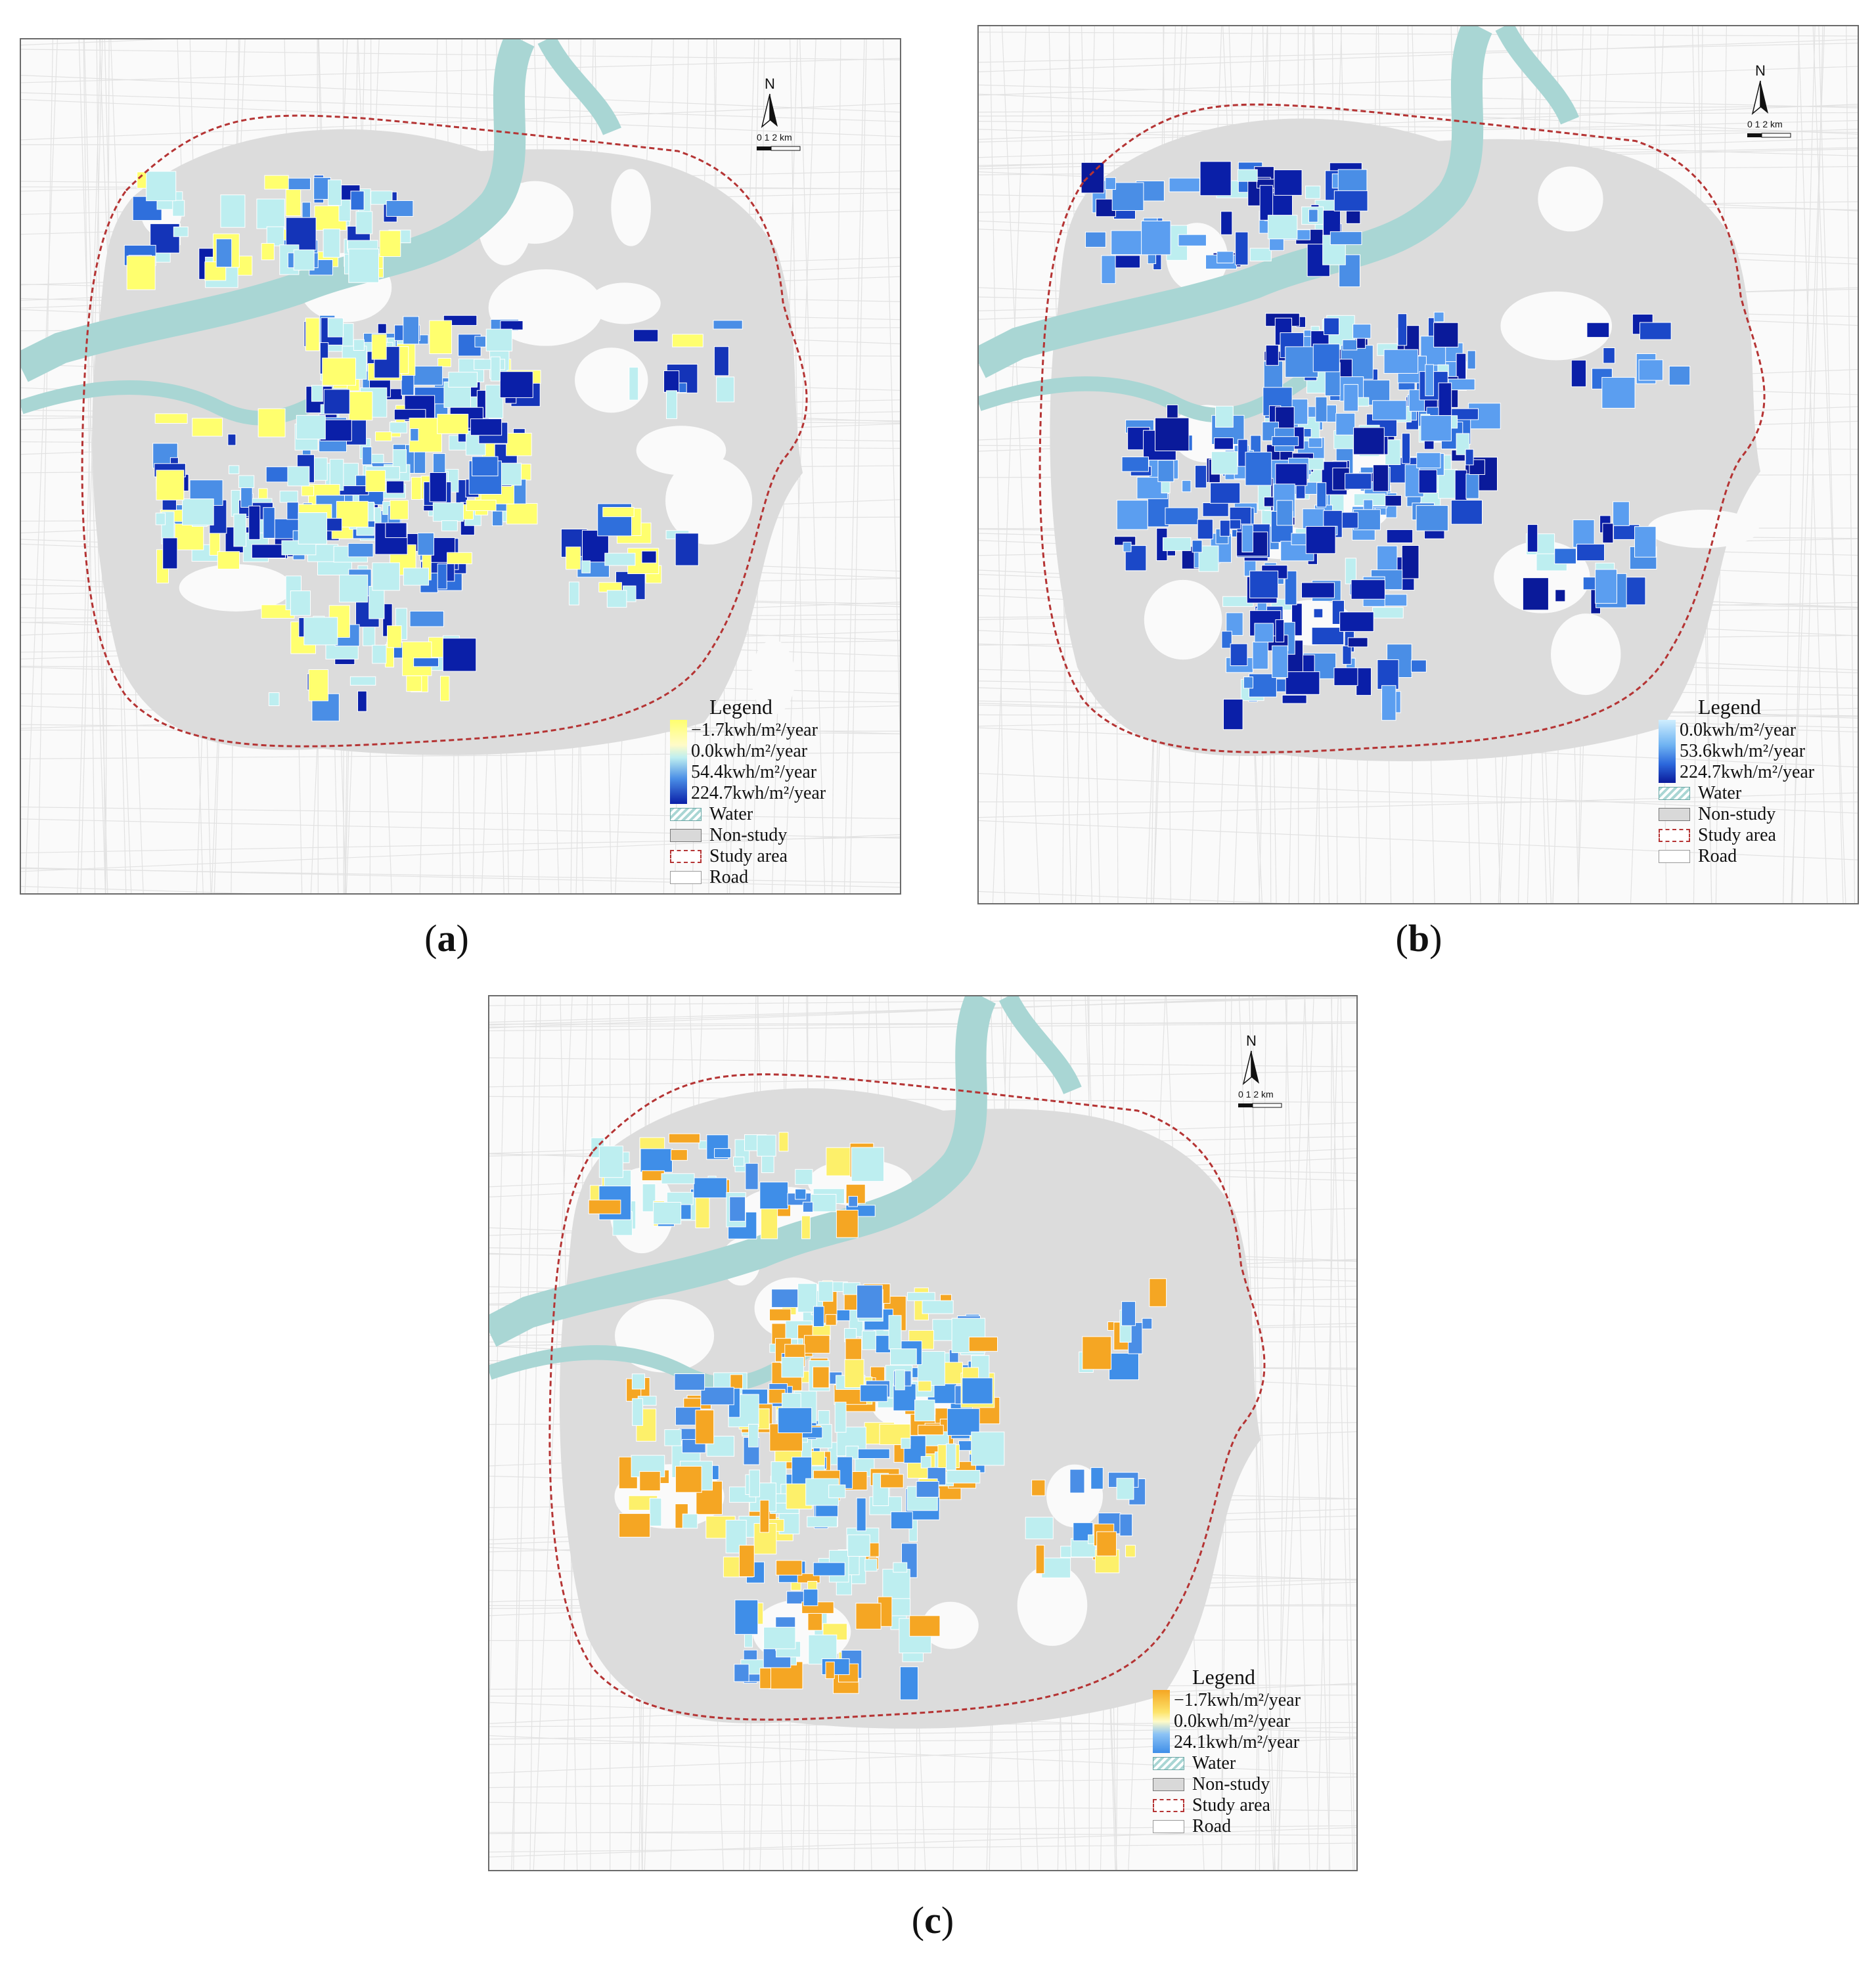  I want to click on non-study-gap, so click(1052, 1605).